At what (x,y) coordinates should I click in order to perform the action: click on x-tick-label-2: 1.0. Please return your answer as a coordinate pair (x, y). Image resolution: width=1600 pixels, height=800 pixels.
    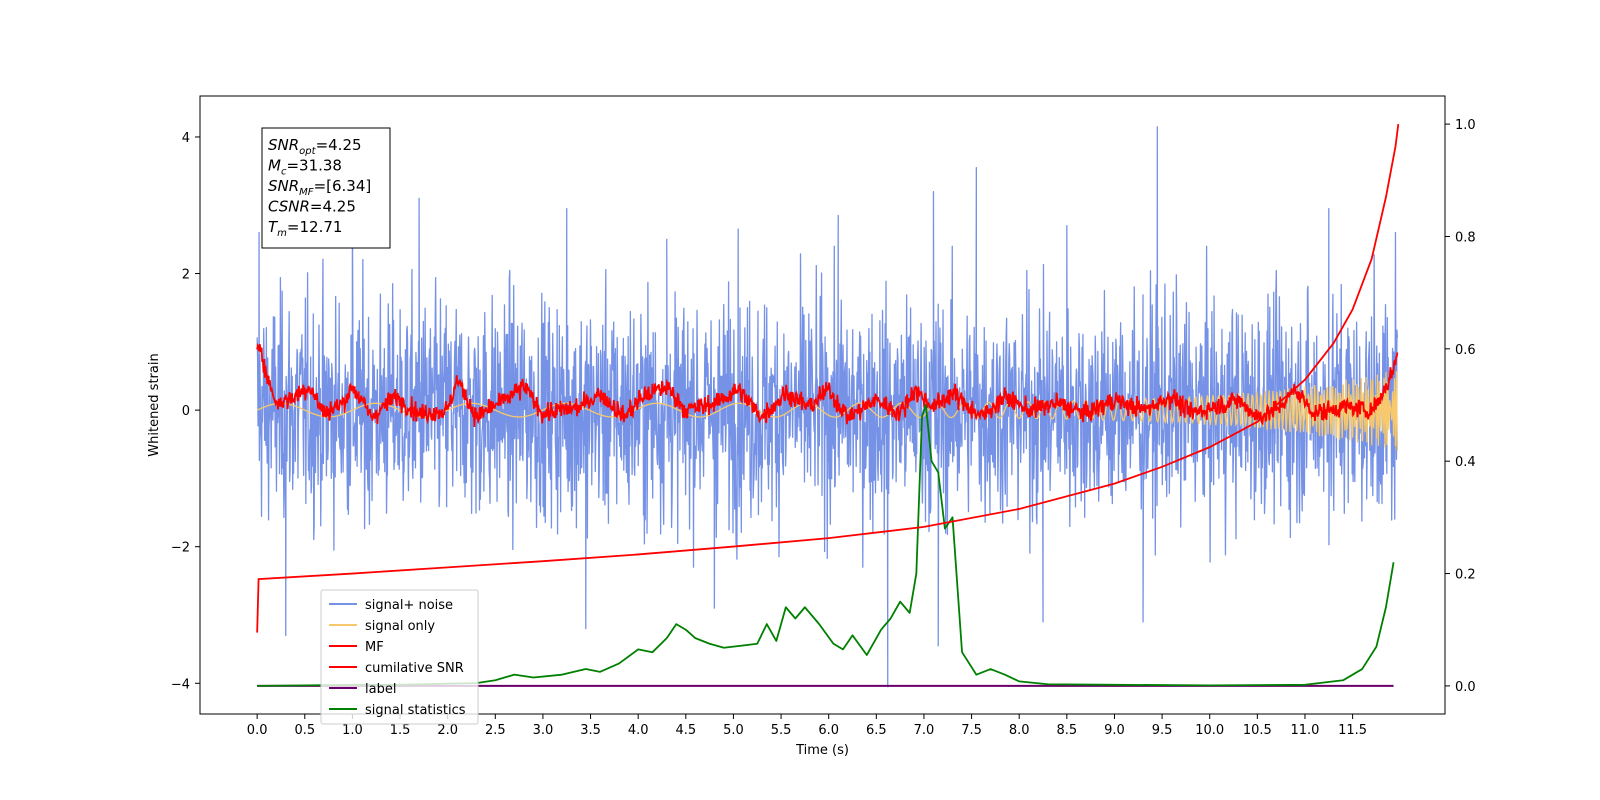
    Looking at the image, I should click on (352, 730).